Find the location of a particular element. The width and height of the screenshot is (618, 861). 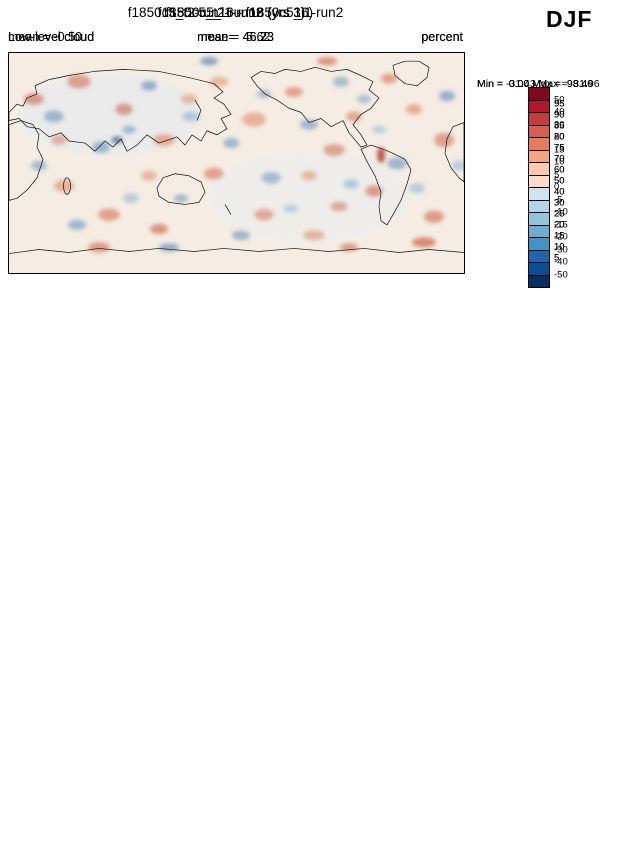

colorbar-tick-label: 75 is located at coordinates (559, 148).